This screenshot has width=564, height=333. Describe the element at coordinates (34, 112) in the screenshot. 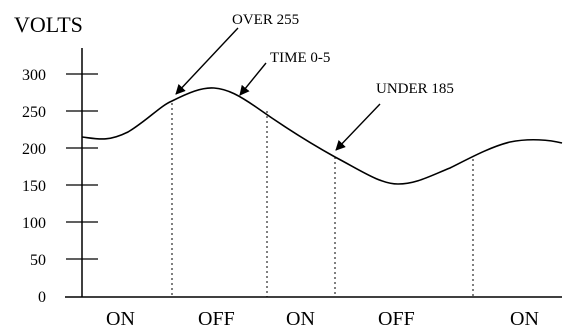

I see `y-tick-label: 250` at that location.